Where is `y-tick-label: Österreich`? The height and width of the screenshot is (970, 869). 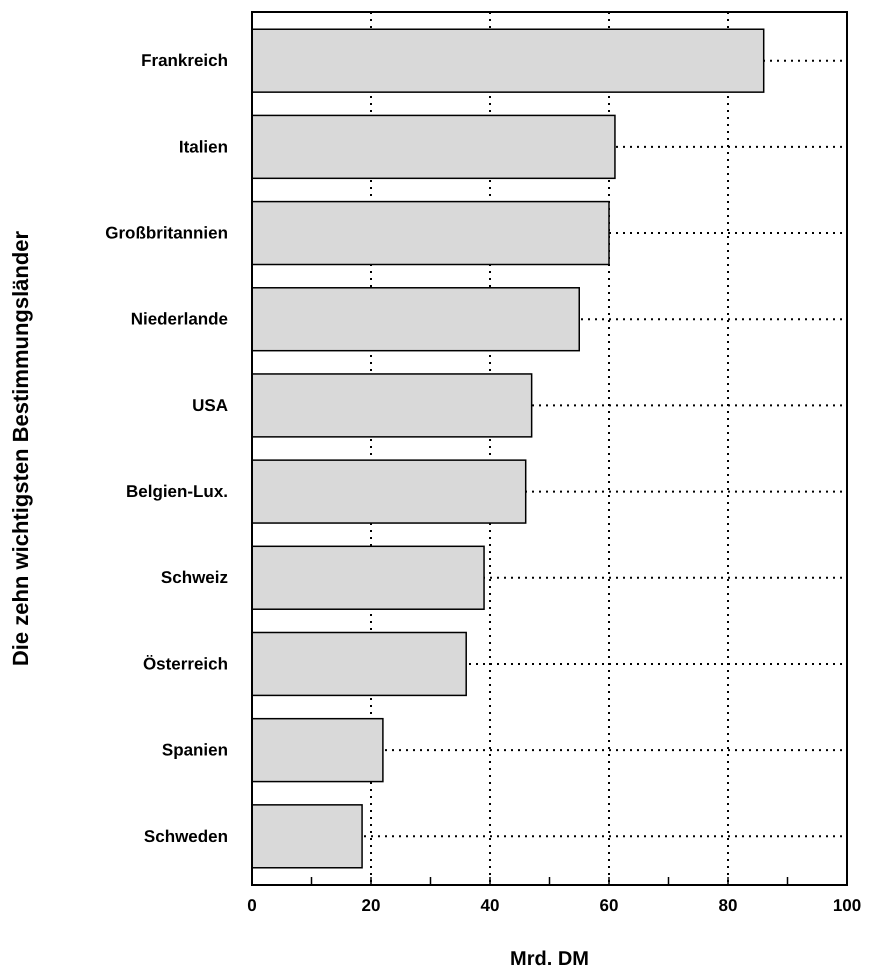
y-tick-label: Österreich is located at coordinates (185, 664).